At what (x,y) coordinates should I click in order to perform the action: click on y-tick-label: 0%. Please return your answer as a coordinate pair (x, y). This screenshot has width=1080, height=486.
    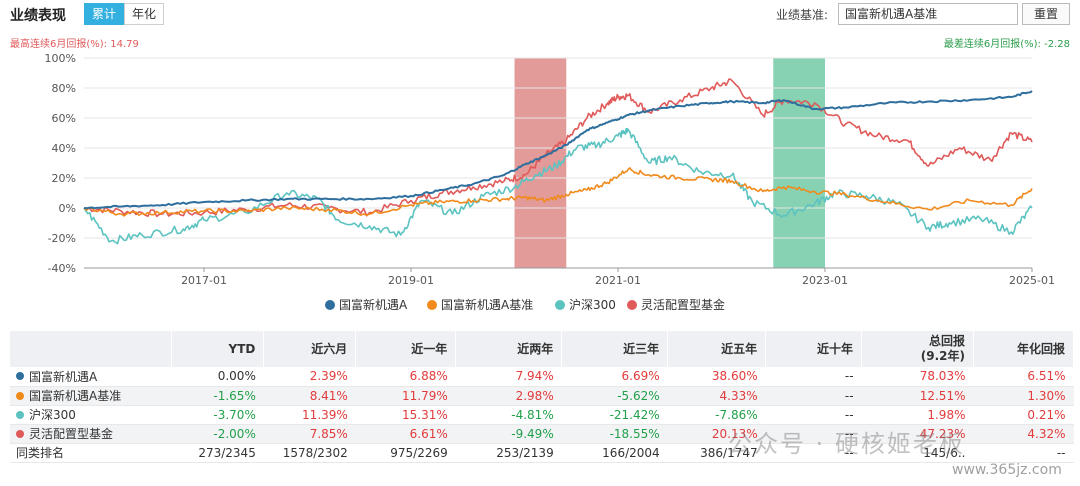
    Looking at the image, I should click on (67, 208).